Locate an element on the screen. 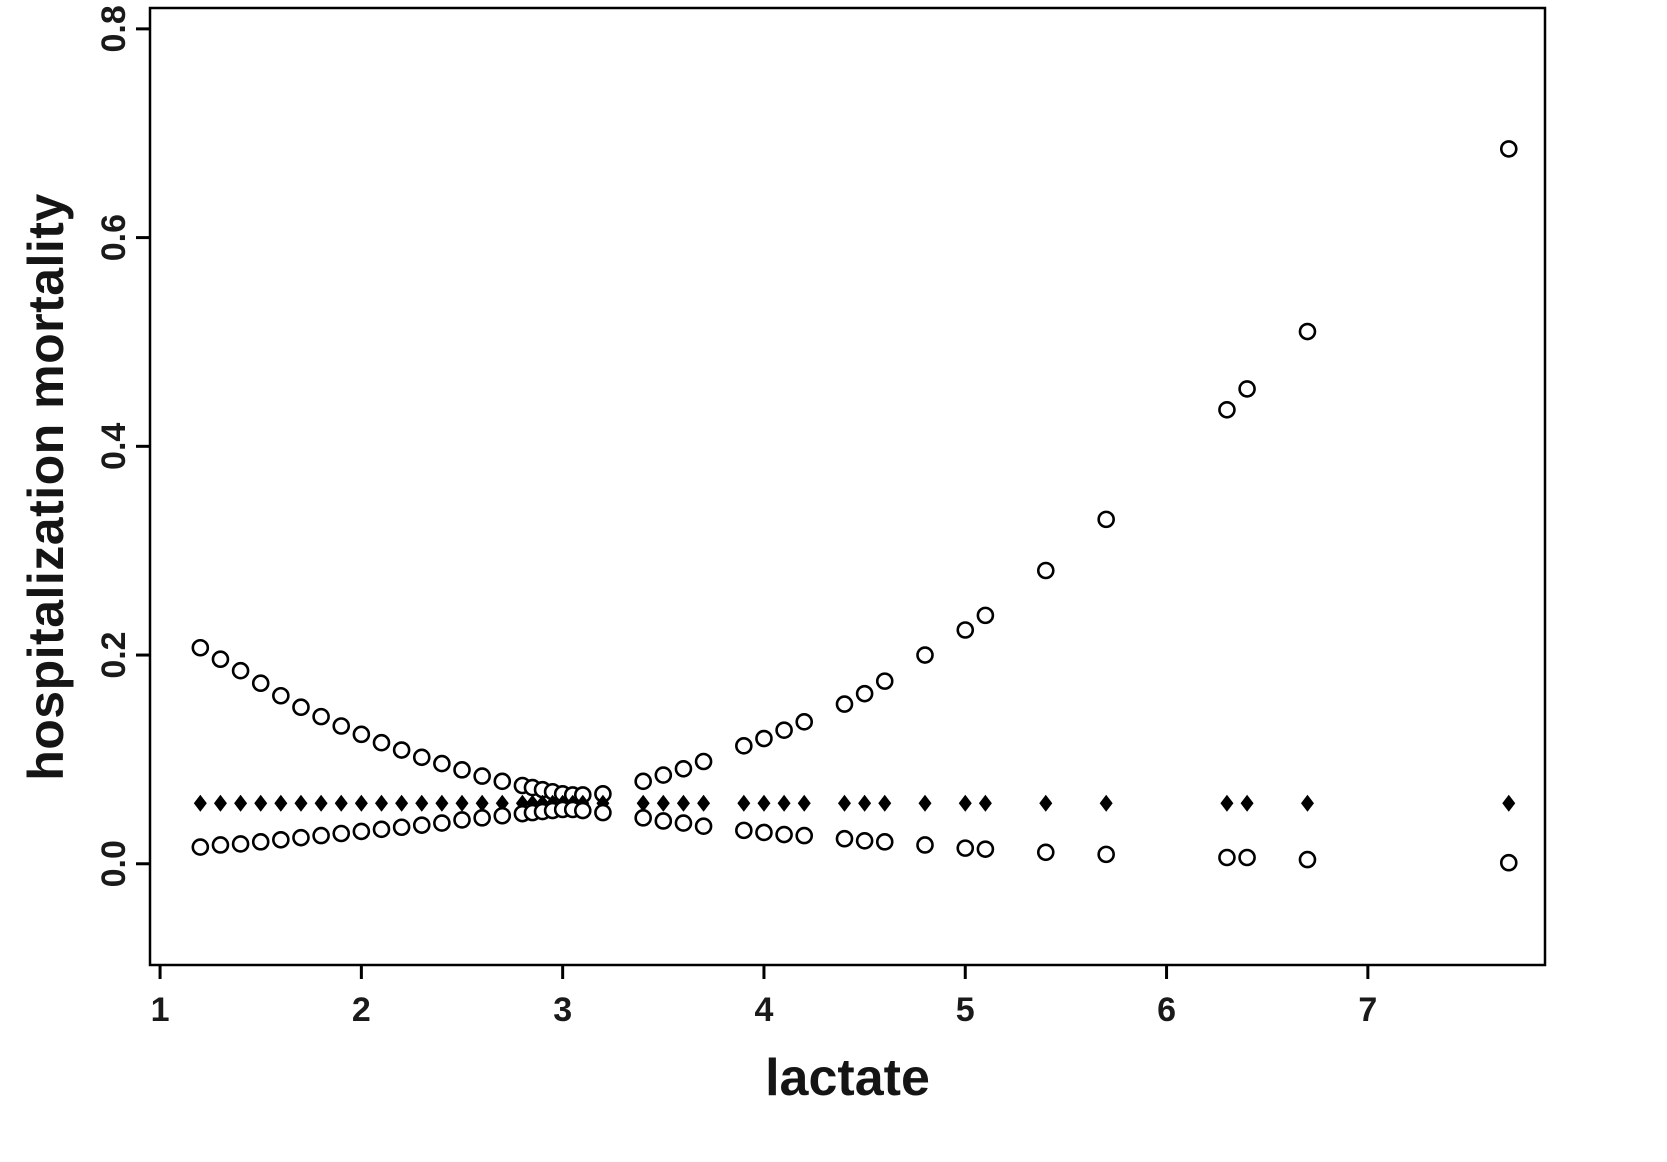 The height and width of the screenshot is (1162, 1667). y-tick-label: 0.0 is located at coordinates (114, 863).